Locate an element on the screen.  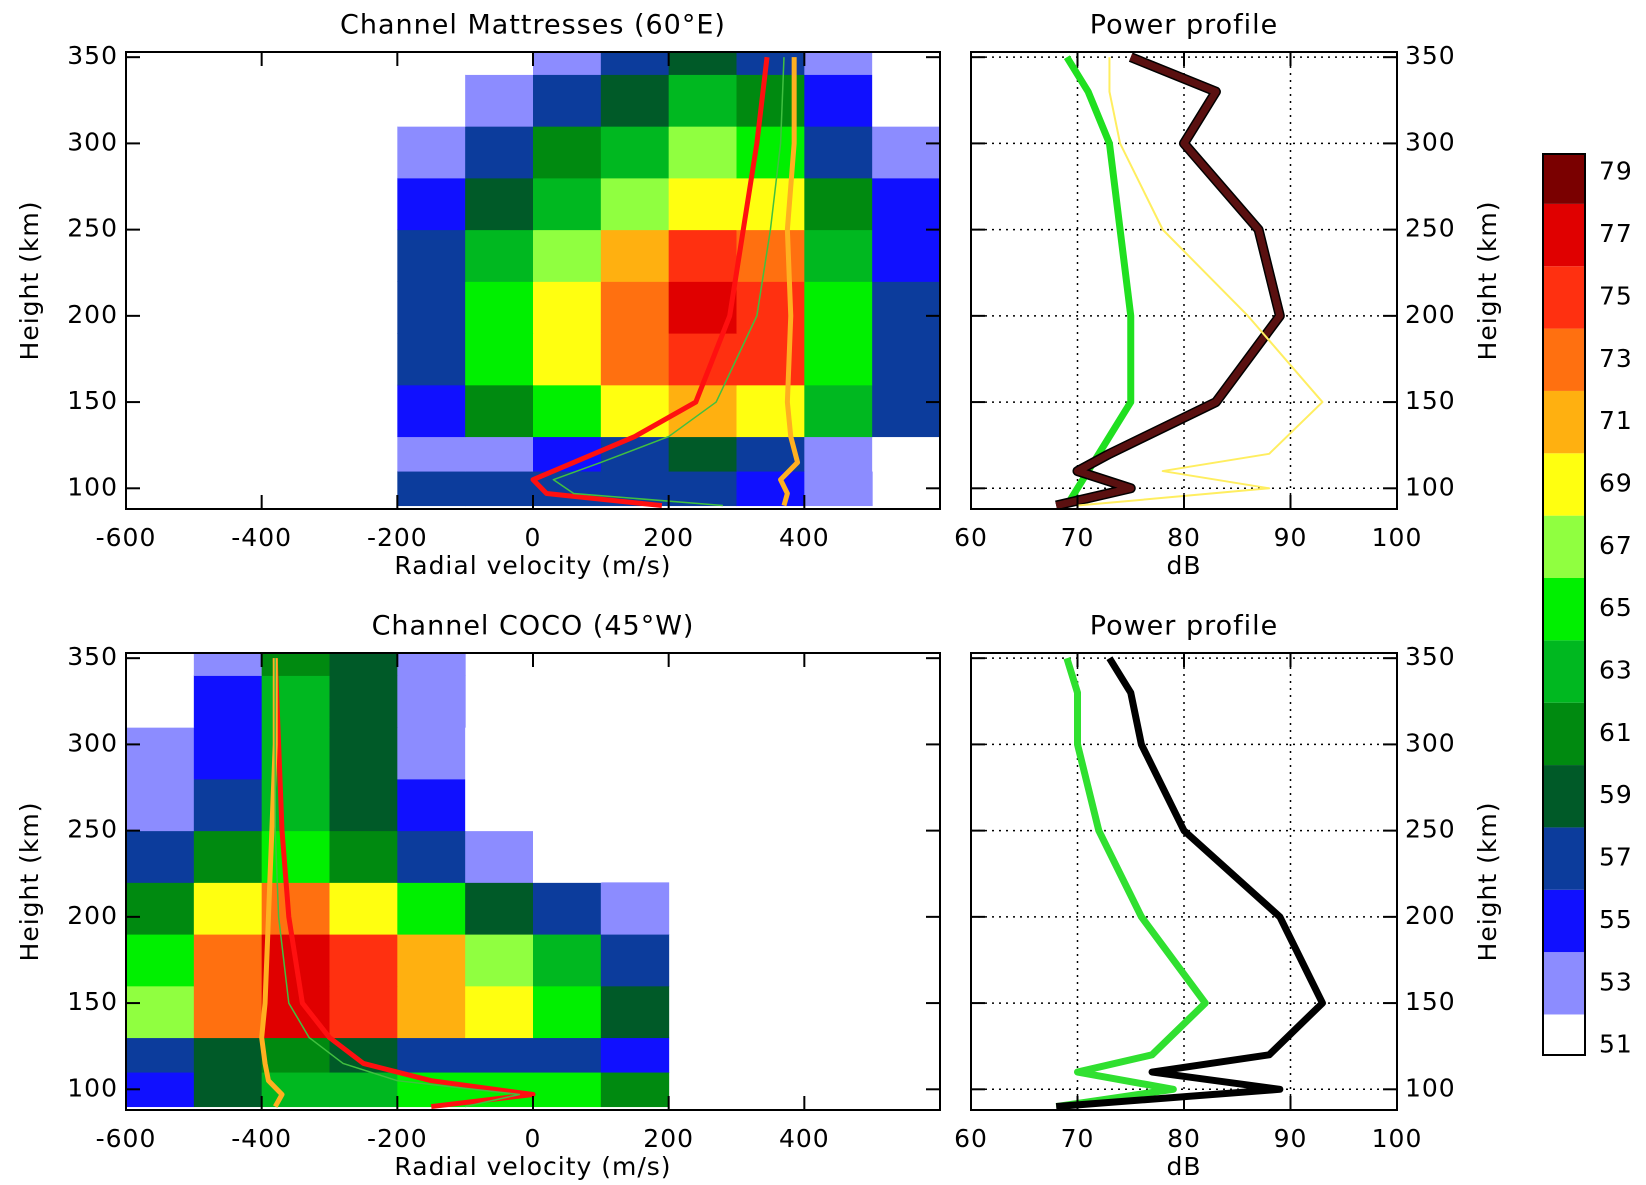
x-tick-label: -200 is located at coordinates (397, 537).